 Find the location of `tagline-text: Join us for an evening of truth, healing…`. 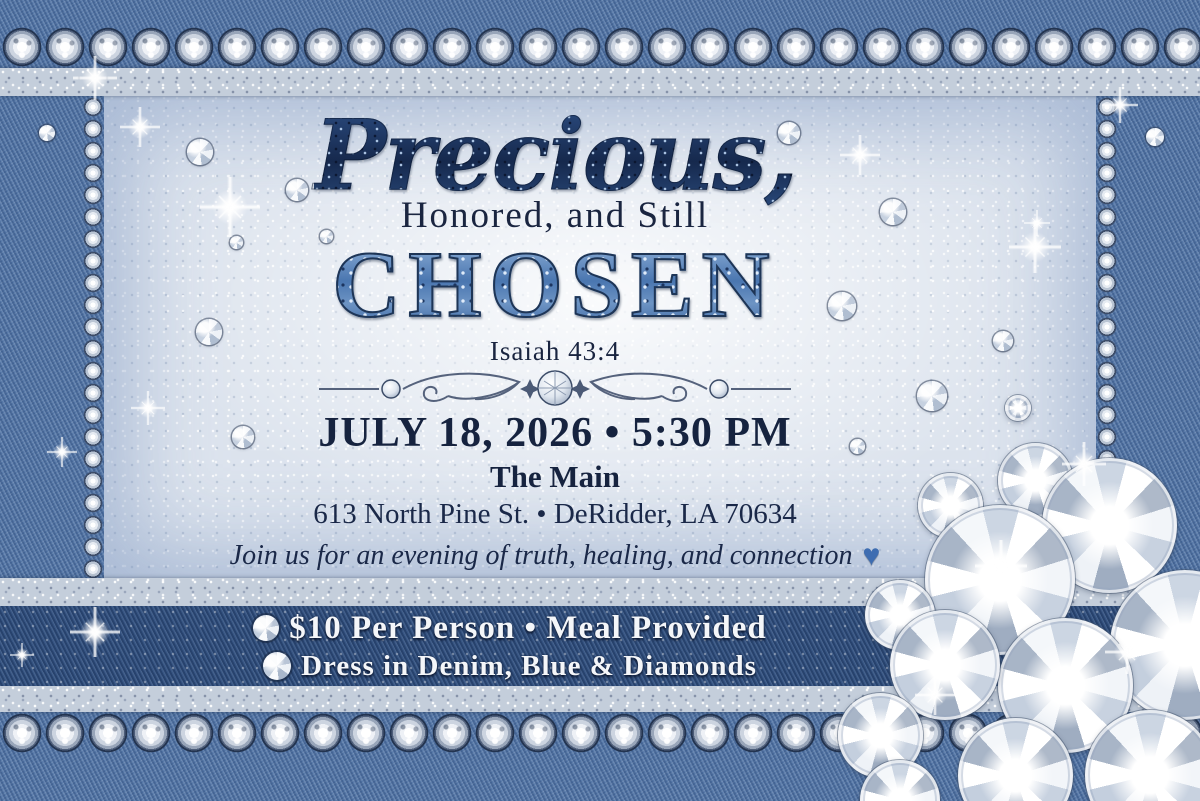

tagline-text: Join us for an evening of truth, healing… is located at coordinates (541, 555).